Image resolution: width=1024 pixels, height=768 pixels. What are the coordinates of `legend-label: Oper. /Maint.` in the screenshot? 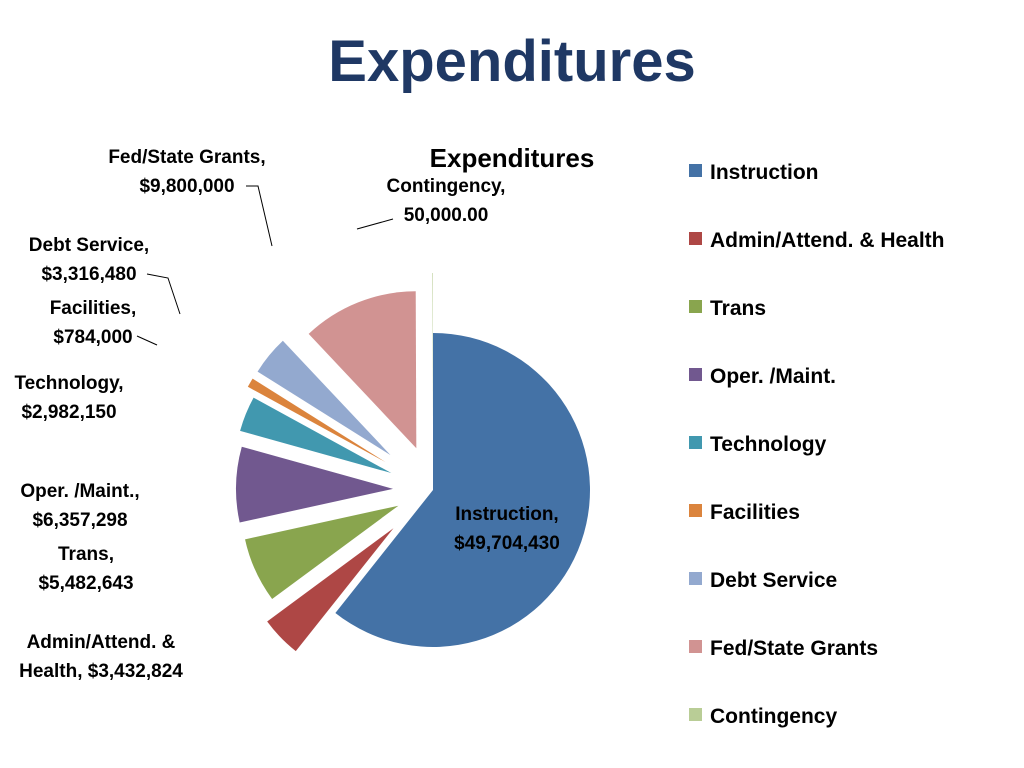 It's located at (773, 376).